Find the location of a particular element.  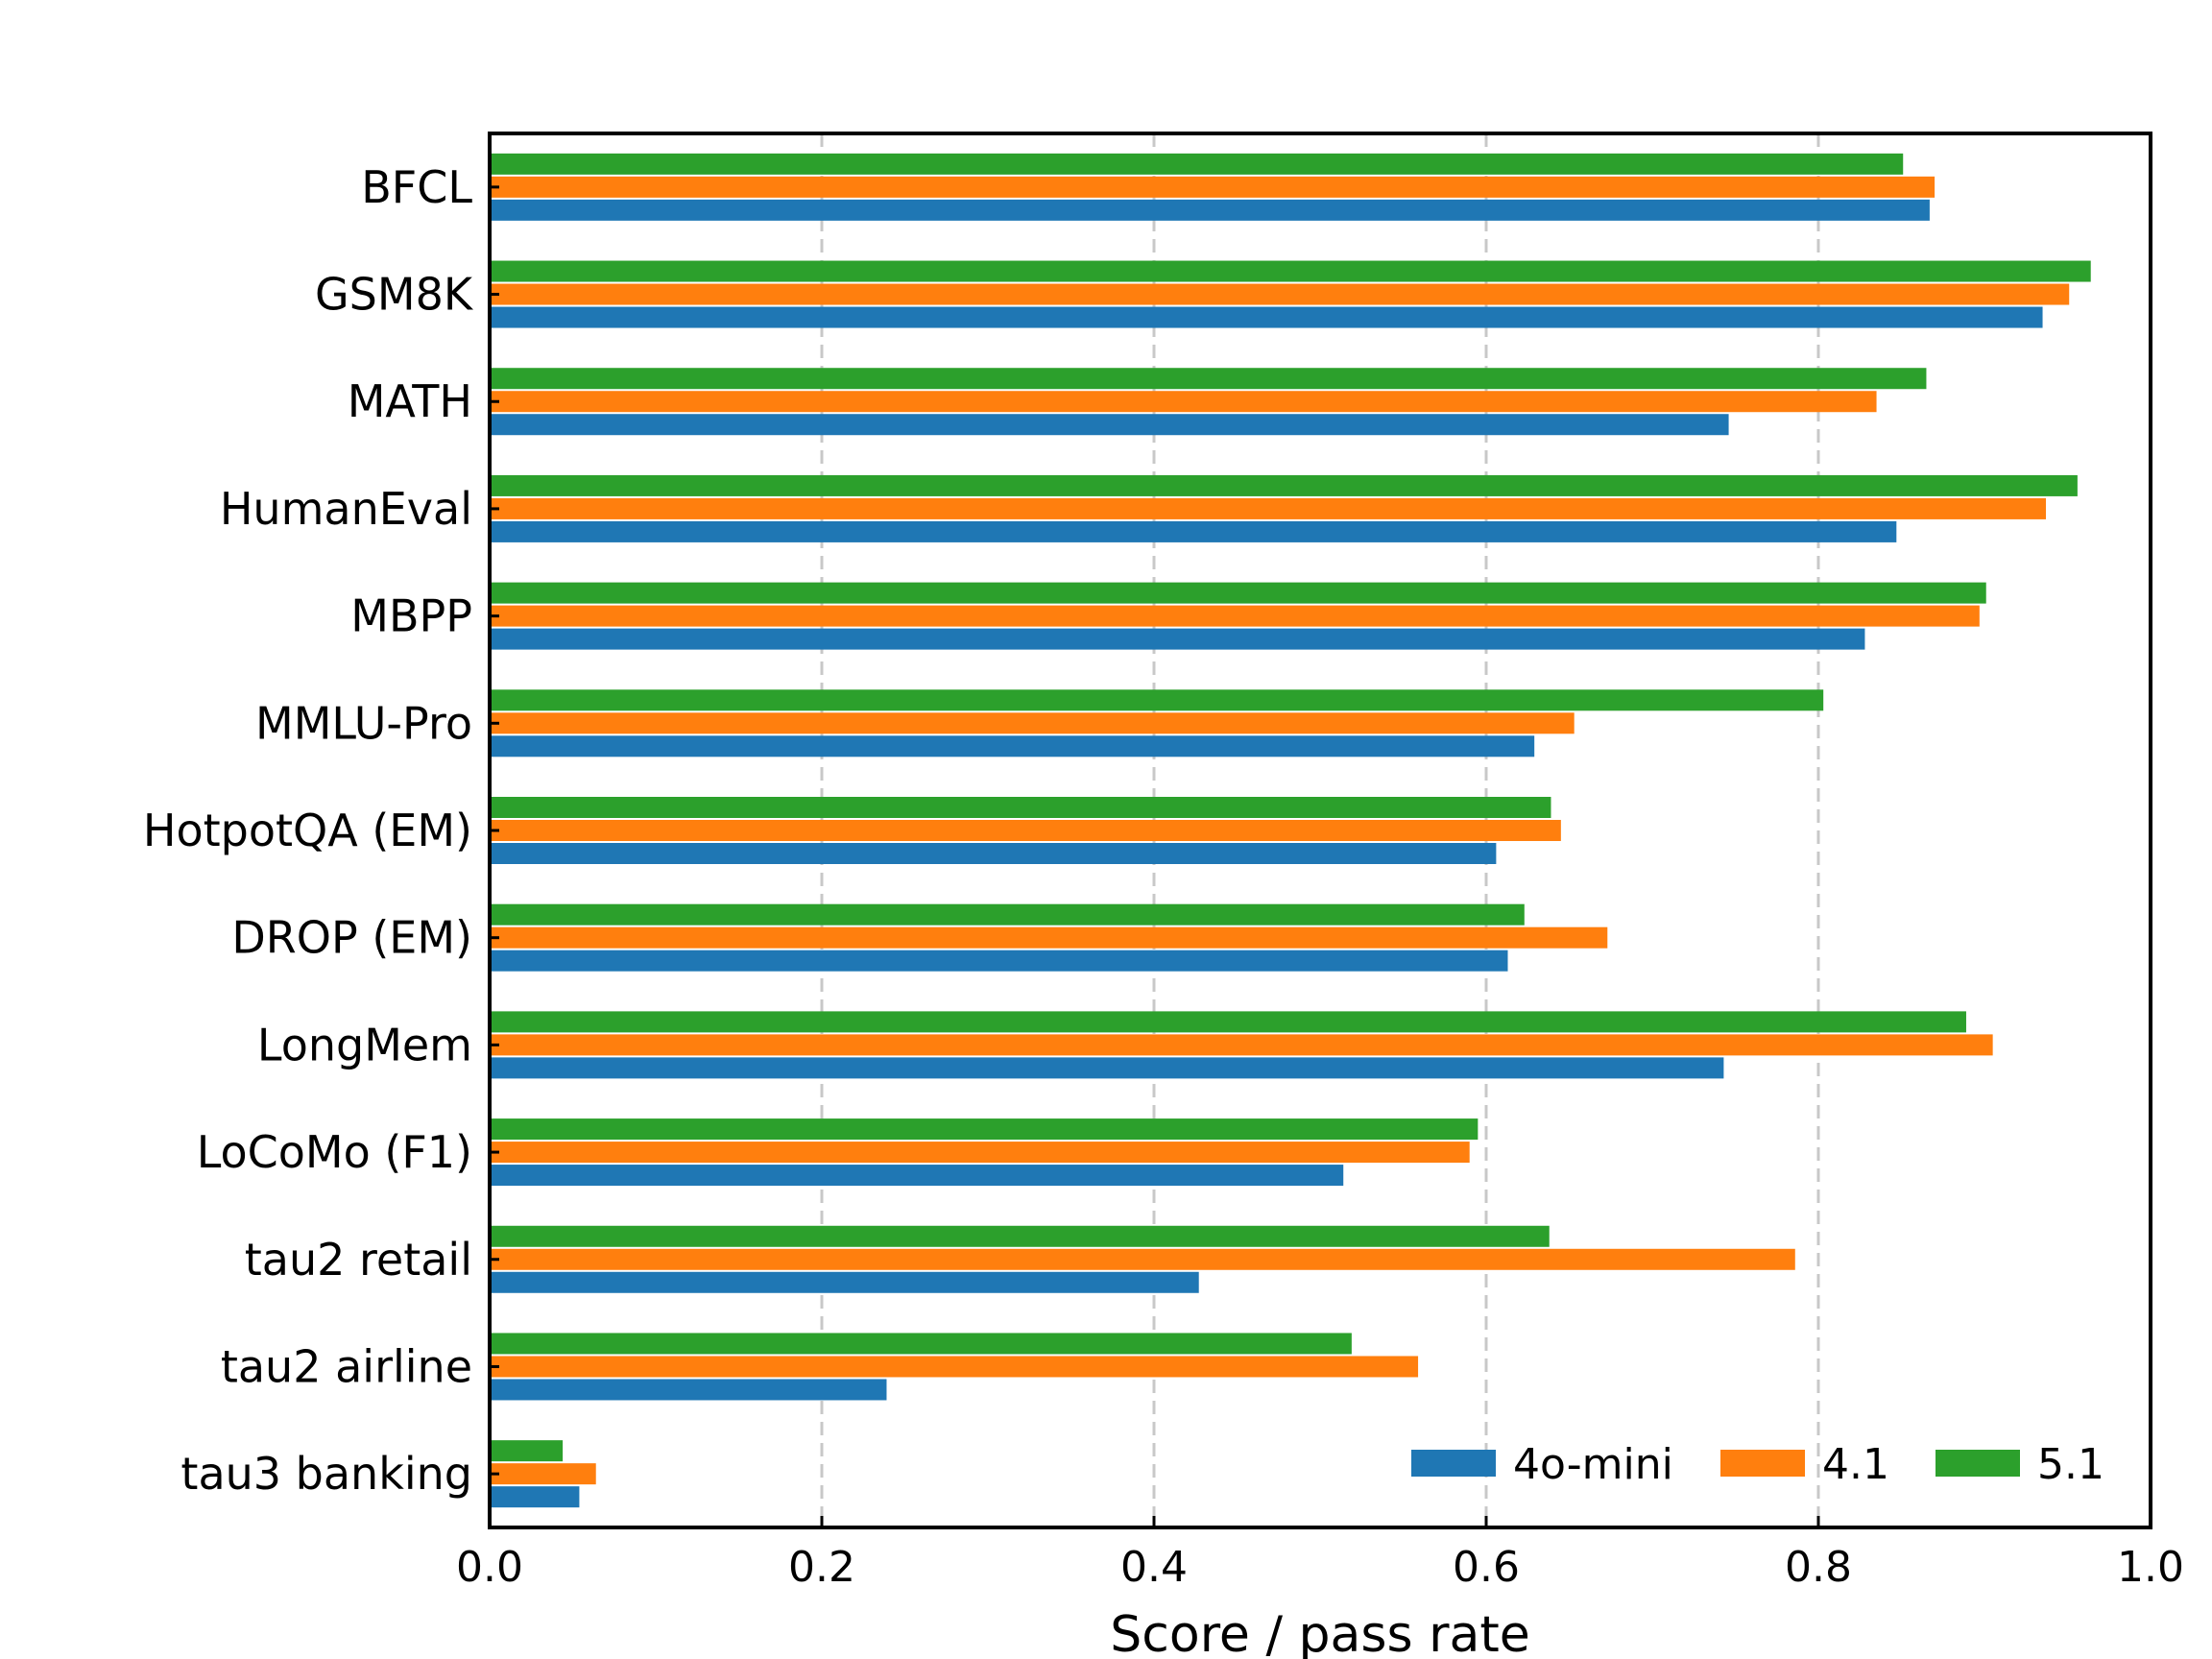

x-tick-label: 0.2 is located at coordinates (821, 1567).